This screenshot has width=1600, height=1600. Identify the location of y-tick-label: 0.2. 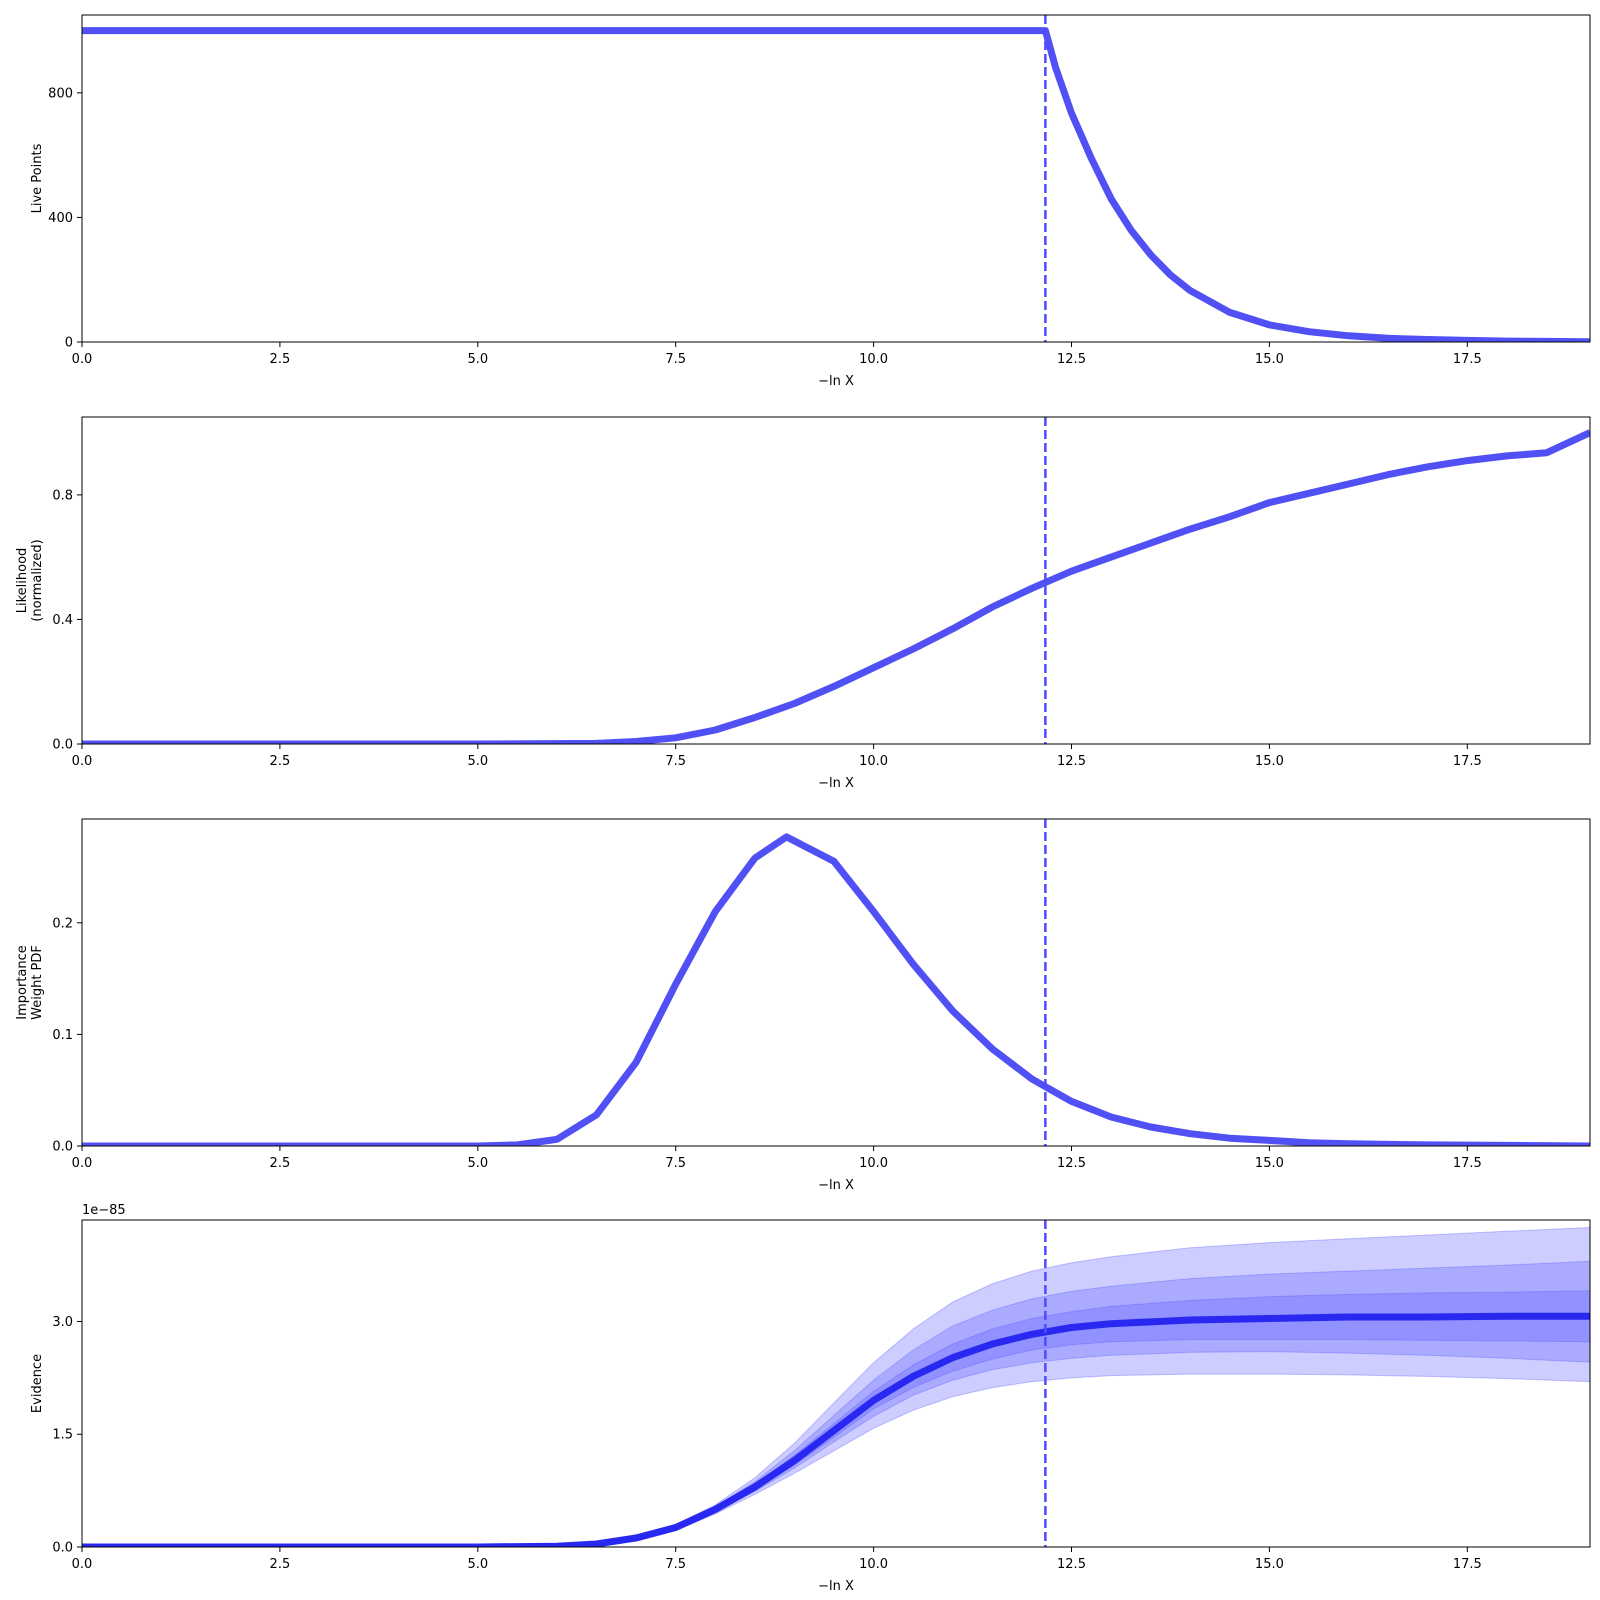
(62, 923).